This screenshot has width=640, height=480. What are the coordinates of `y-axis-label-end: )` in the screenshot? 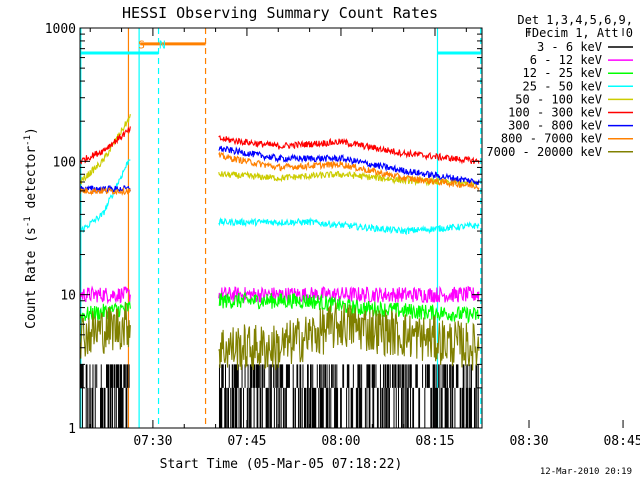 It's located at (31, 131).